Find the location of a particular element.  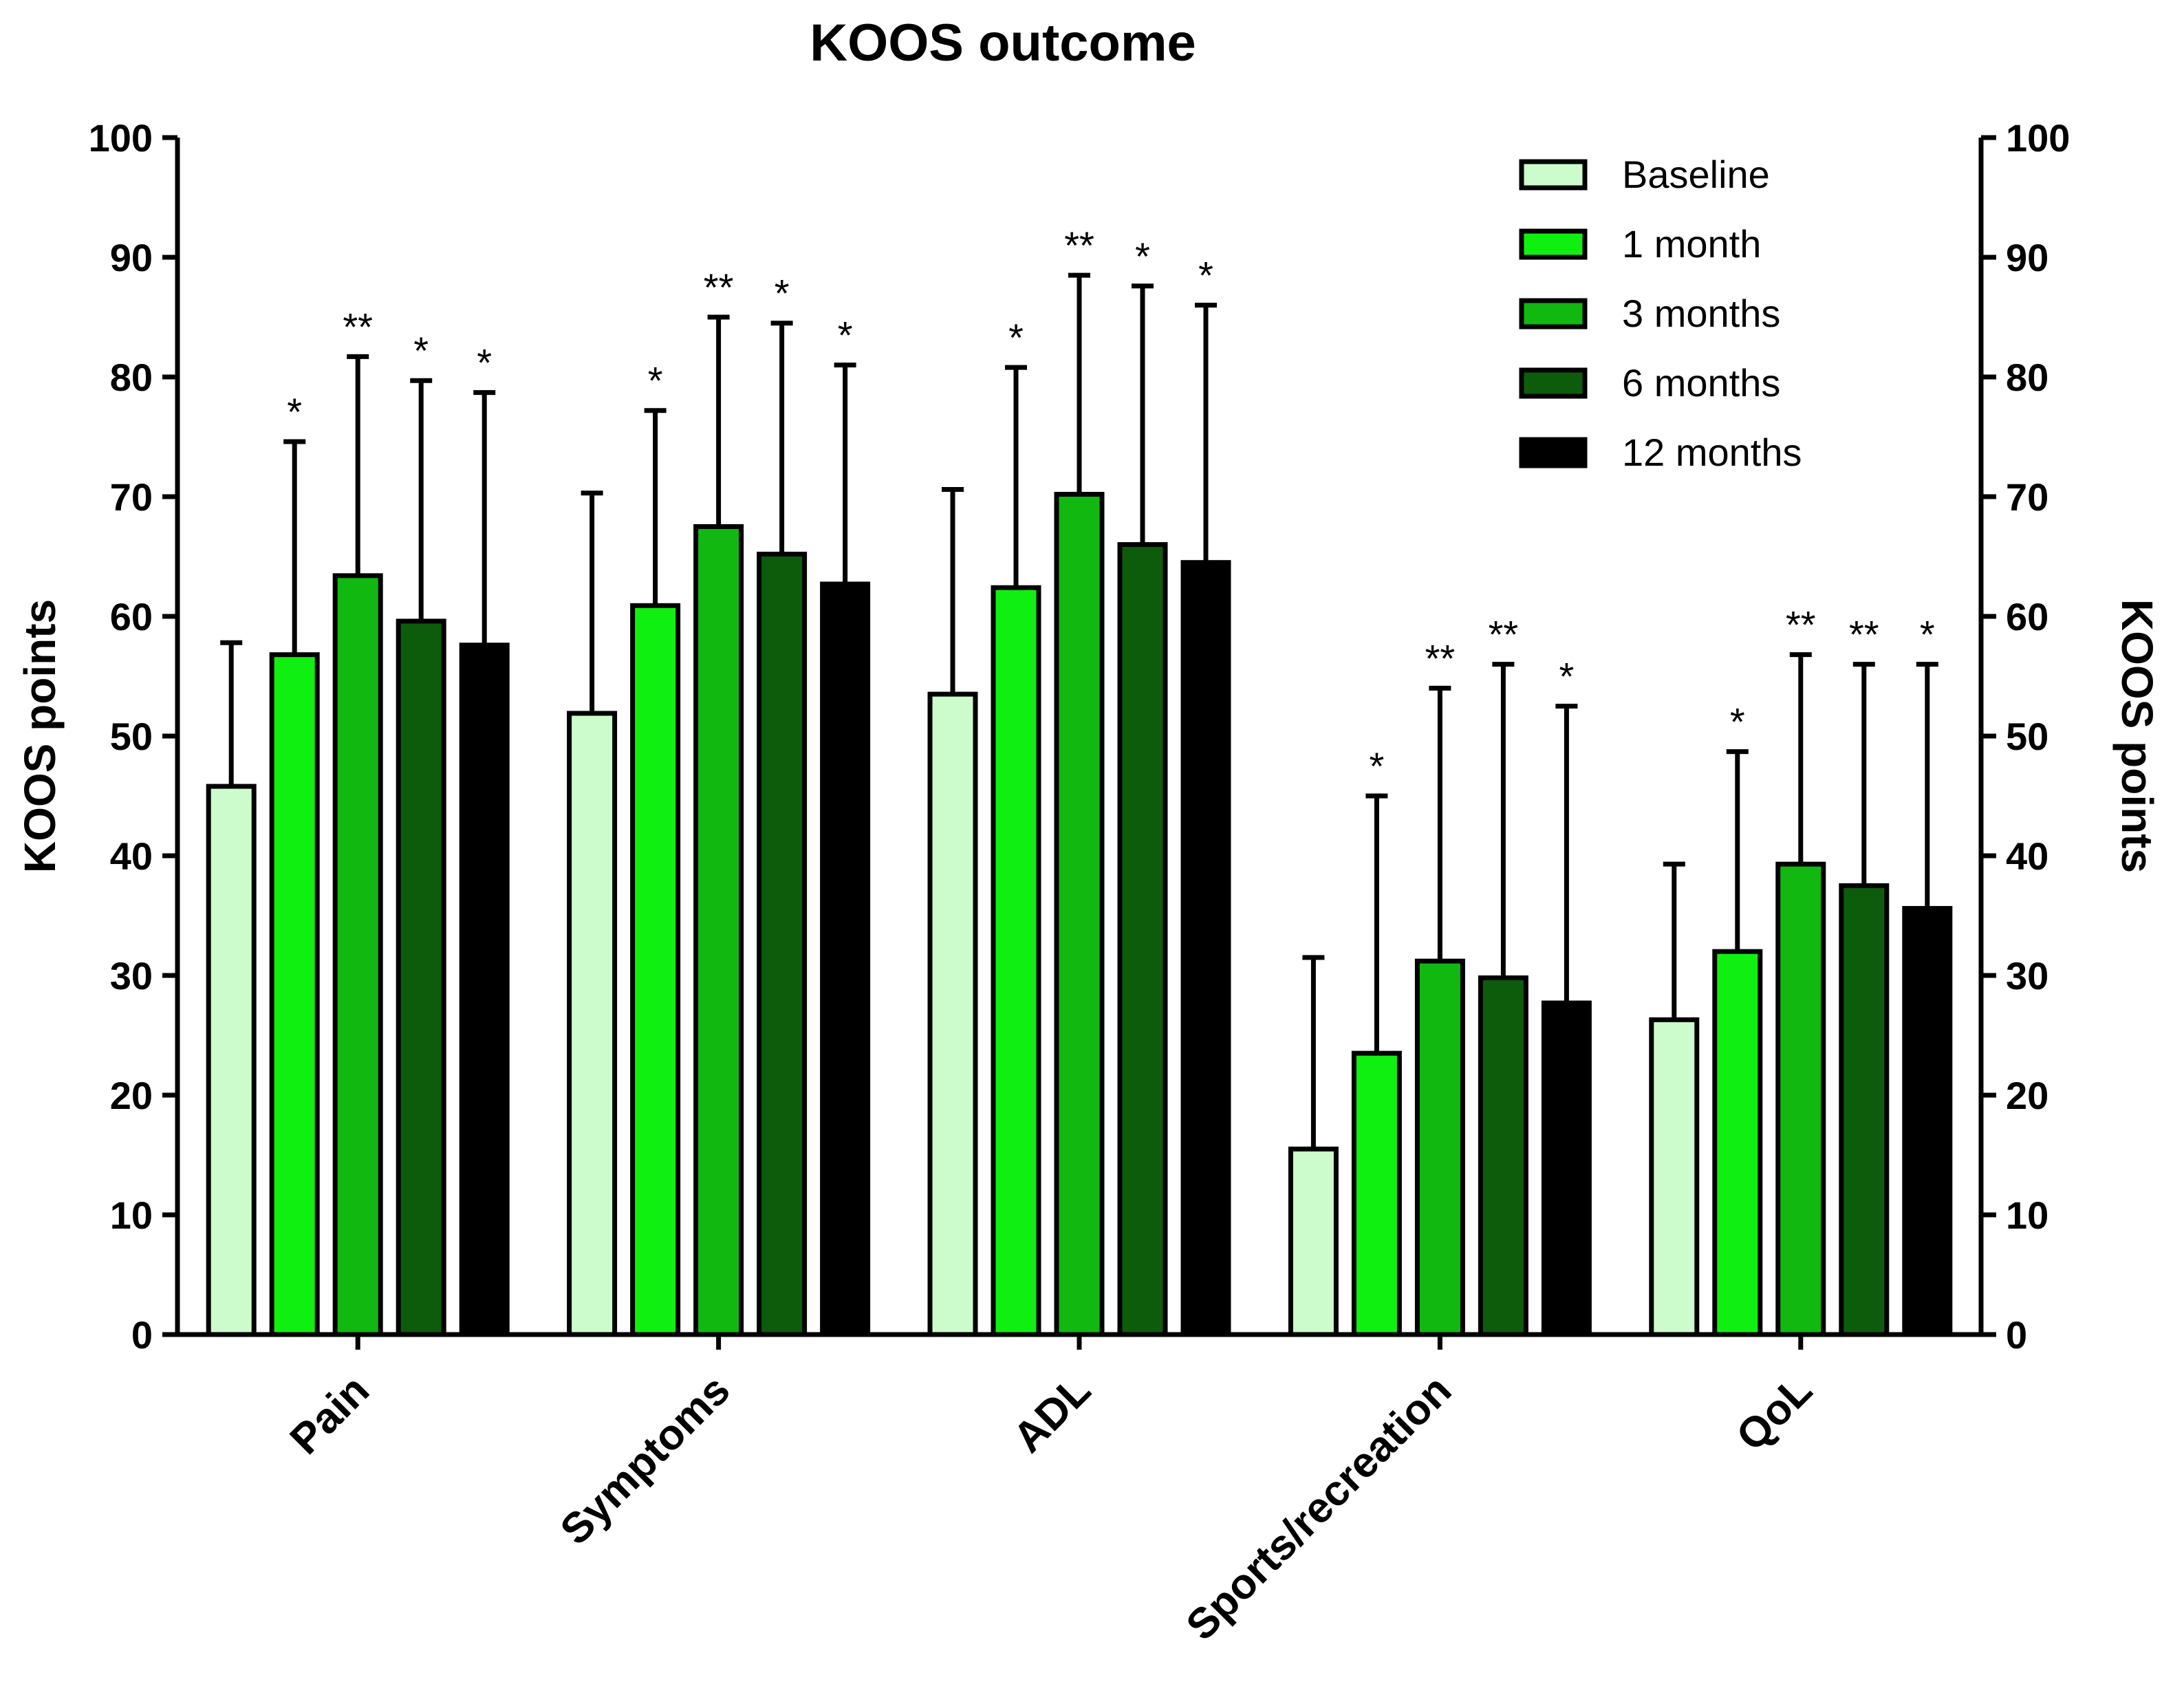

legend-label: Baseline is located at coordinates (1696, 174).